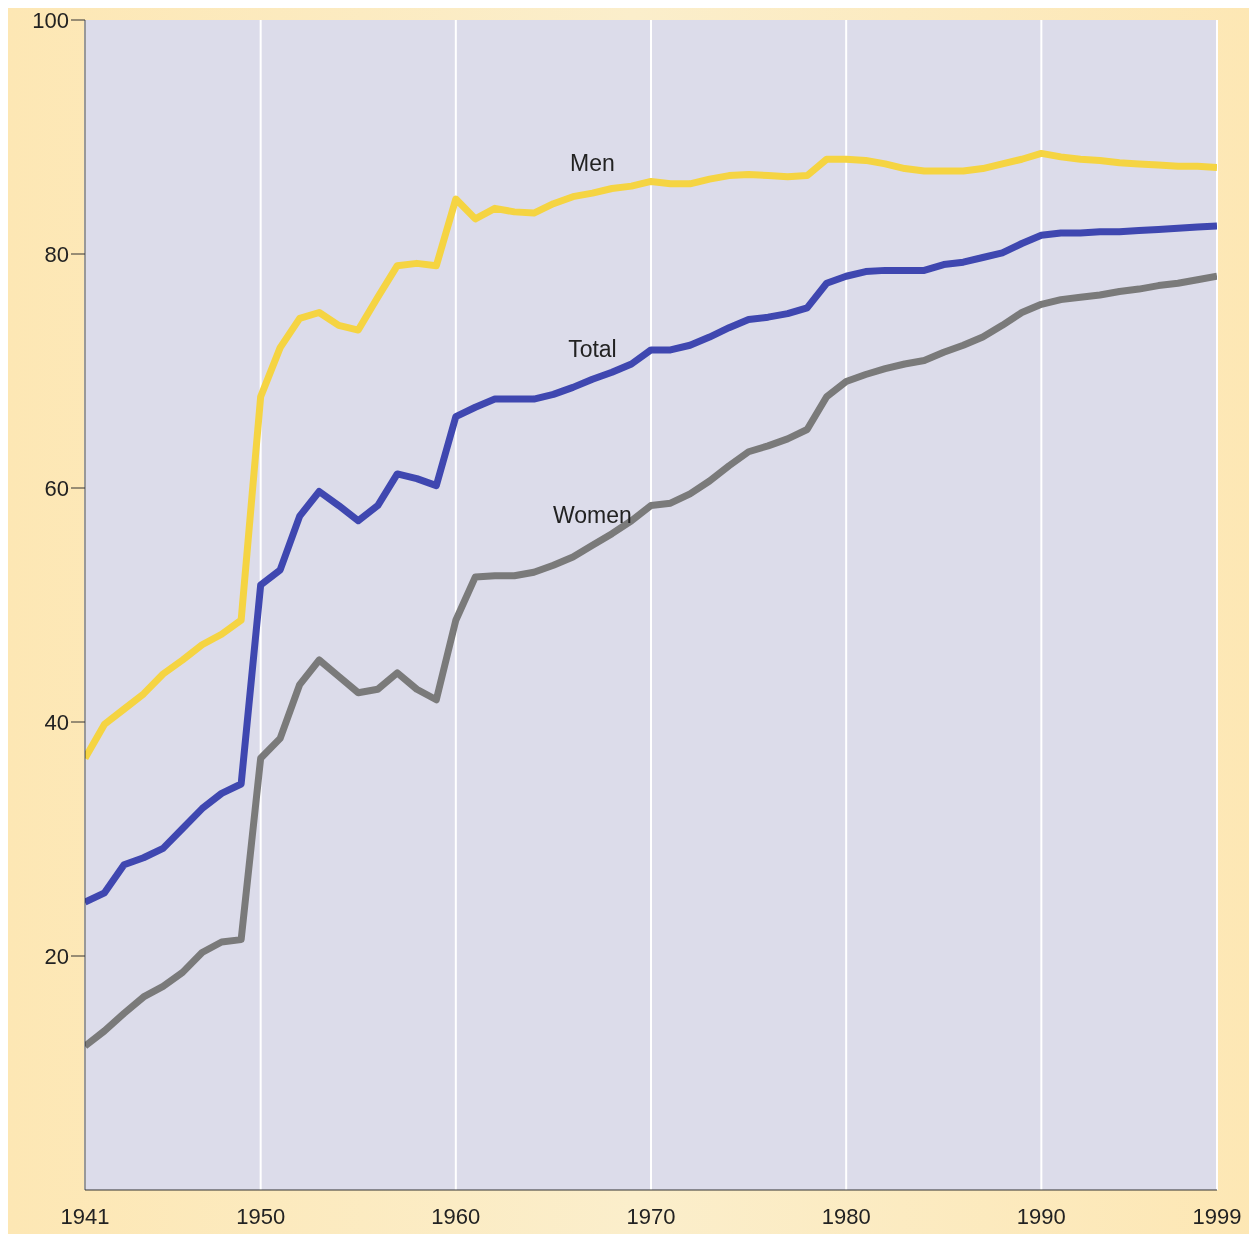 Image resolution: width=1249 pixels, height=1234 pixels. I want to click on series-label: Total, so click(592, 349).